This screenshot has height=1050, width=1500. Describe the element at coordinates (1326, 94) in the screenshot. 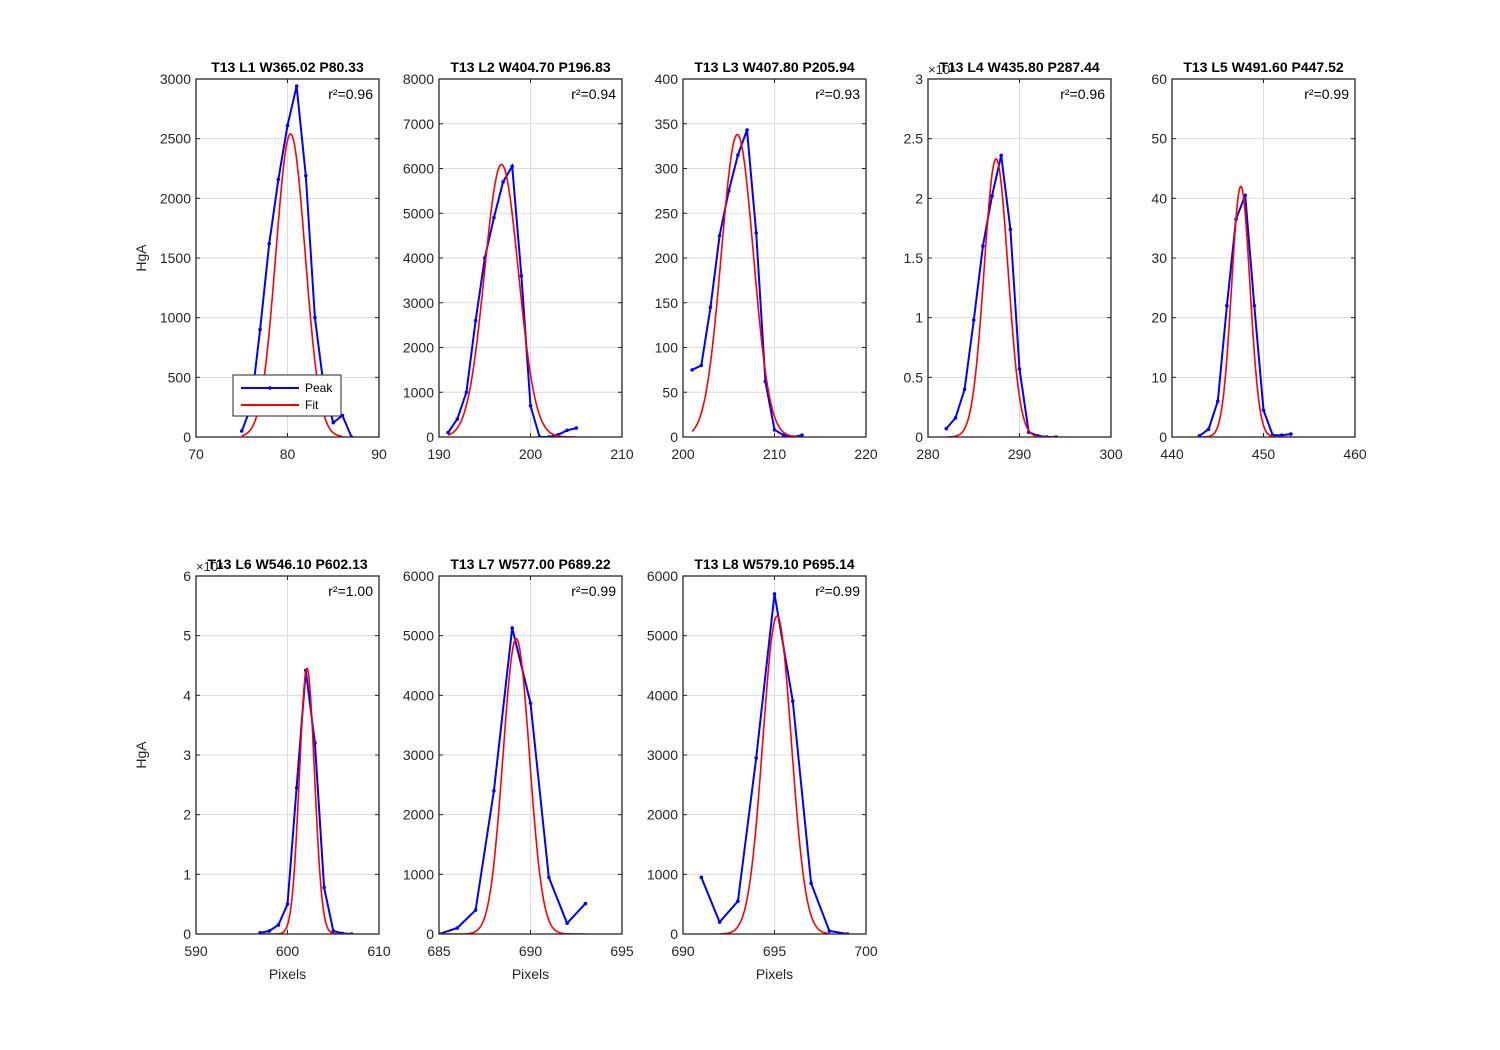

I see `r2-annotation: r²=0.99` at that location.